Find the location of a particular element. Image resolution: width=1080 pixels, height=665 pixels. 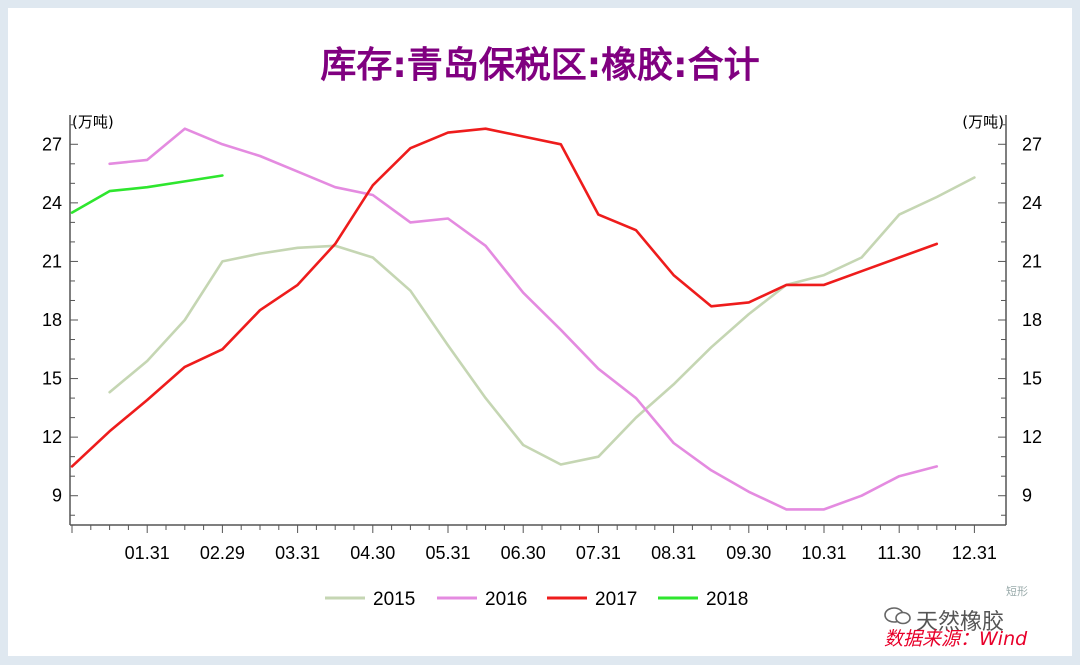

y-tick-label-left: 15 is located at coordinates (52, 379).